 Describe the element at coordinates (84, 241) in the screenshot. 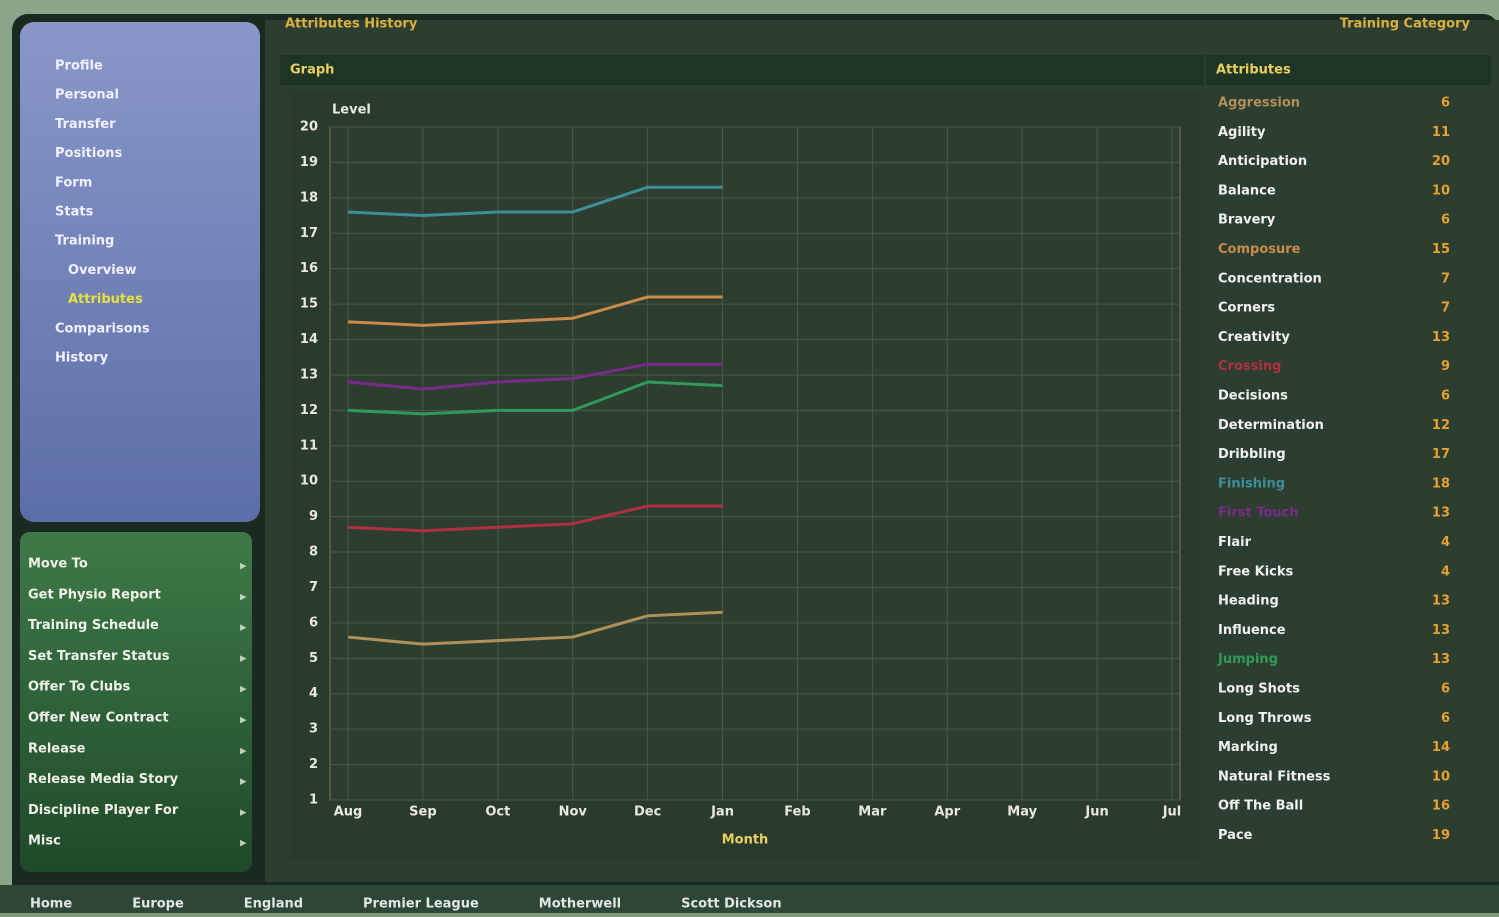

I see `nav-item: Training` at that location.